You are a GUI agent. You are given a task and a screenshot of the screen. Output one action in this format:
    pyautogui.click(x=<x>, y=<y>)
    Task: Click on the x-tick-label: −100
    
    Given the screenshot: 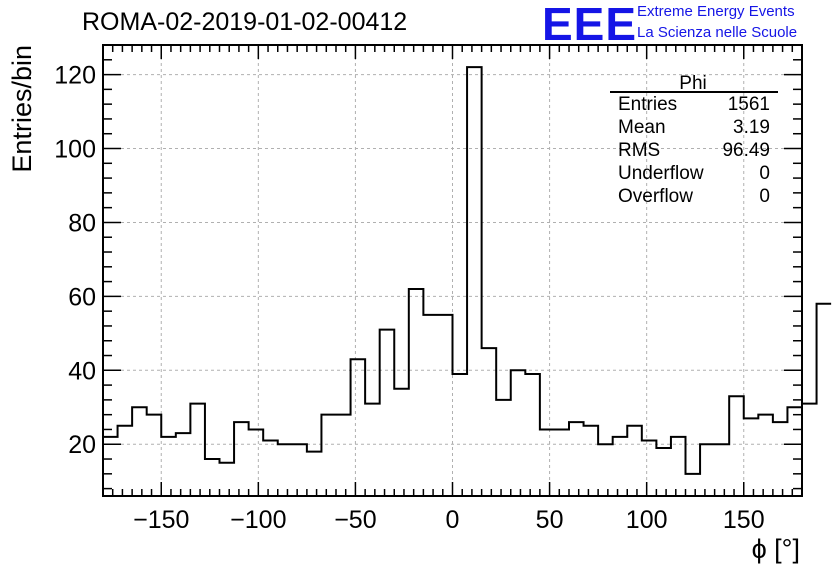 What is the action you would take?
    pyautogui.click(x=258, y=520)
    